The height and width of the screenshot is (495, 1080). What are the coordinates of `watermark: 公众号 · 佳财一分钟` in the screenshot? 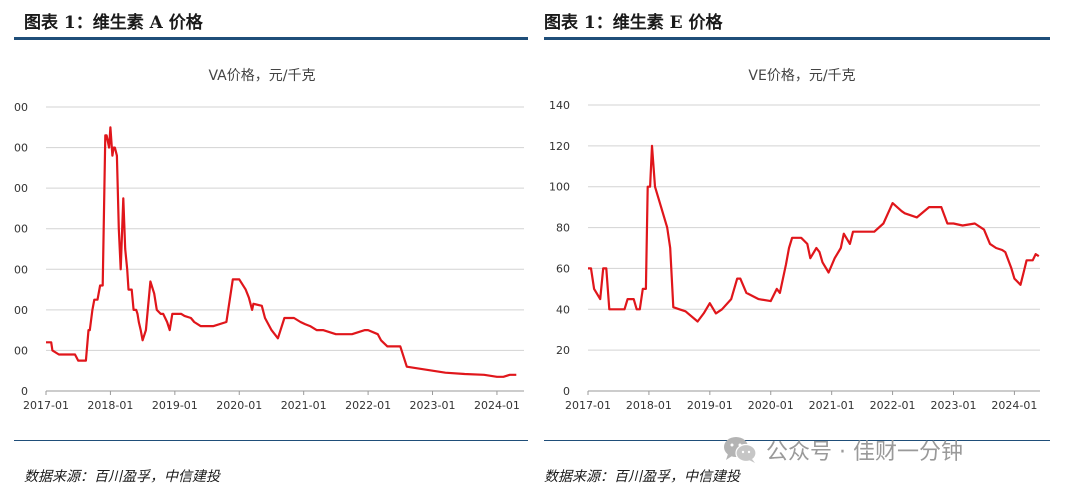 It's located at (842, 450).